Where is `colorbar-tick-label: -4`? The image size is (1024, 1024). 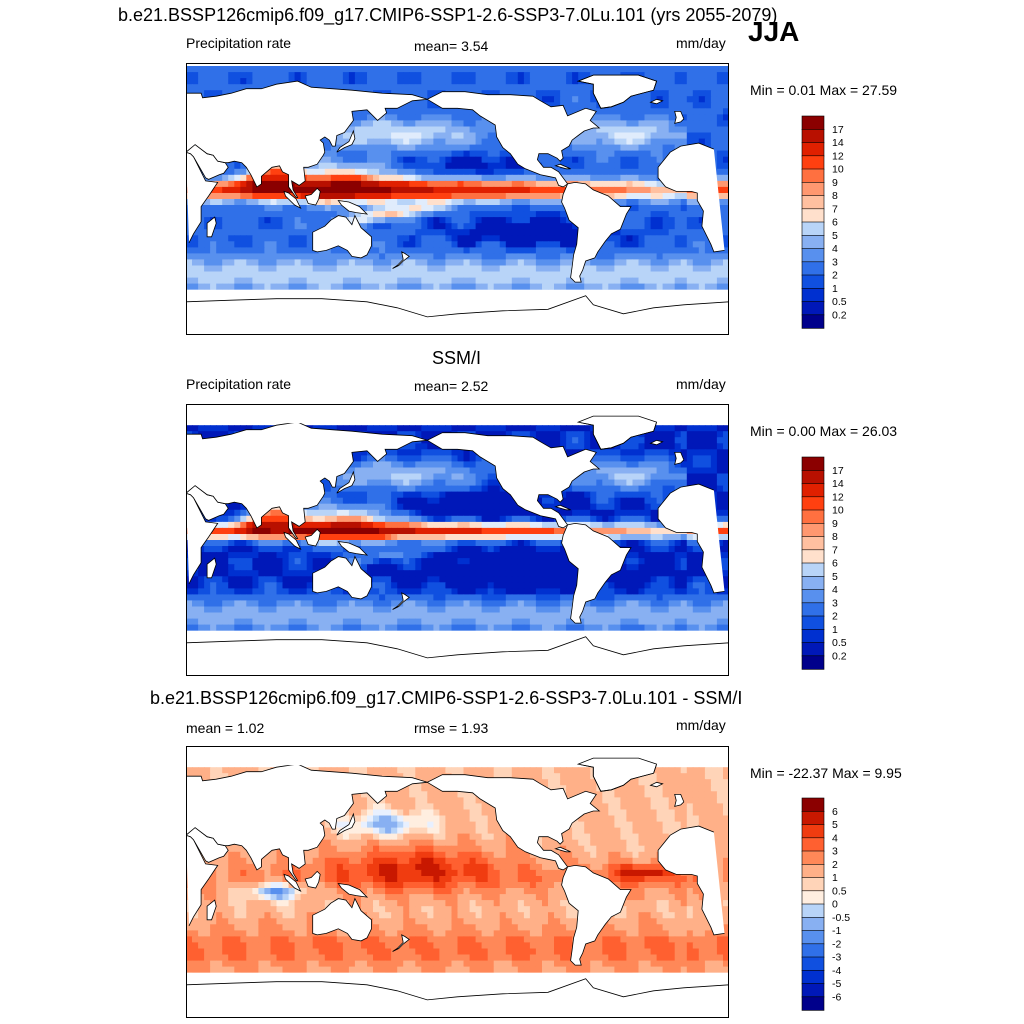
colorbar-tick-label: -4 is located at coordinates (836, 971).